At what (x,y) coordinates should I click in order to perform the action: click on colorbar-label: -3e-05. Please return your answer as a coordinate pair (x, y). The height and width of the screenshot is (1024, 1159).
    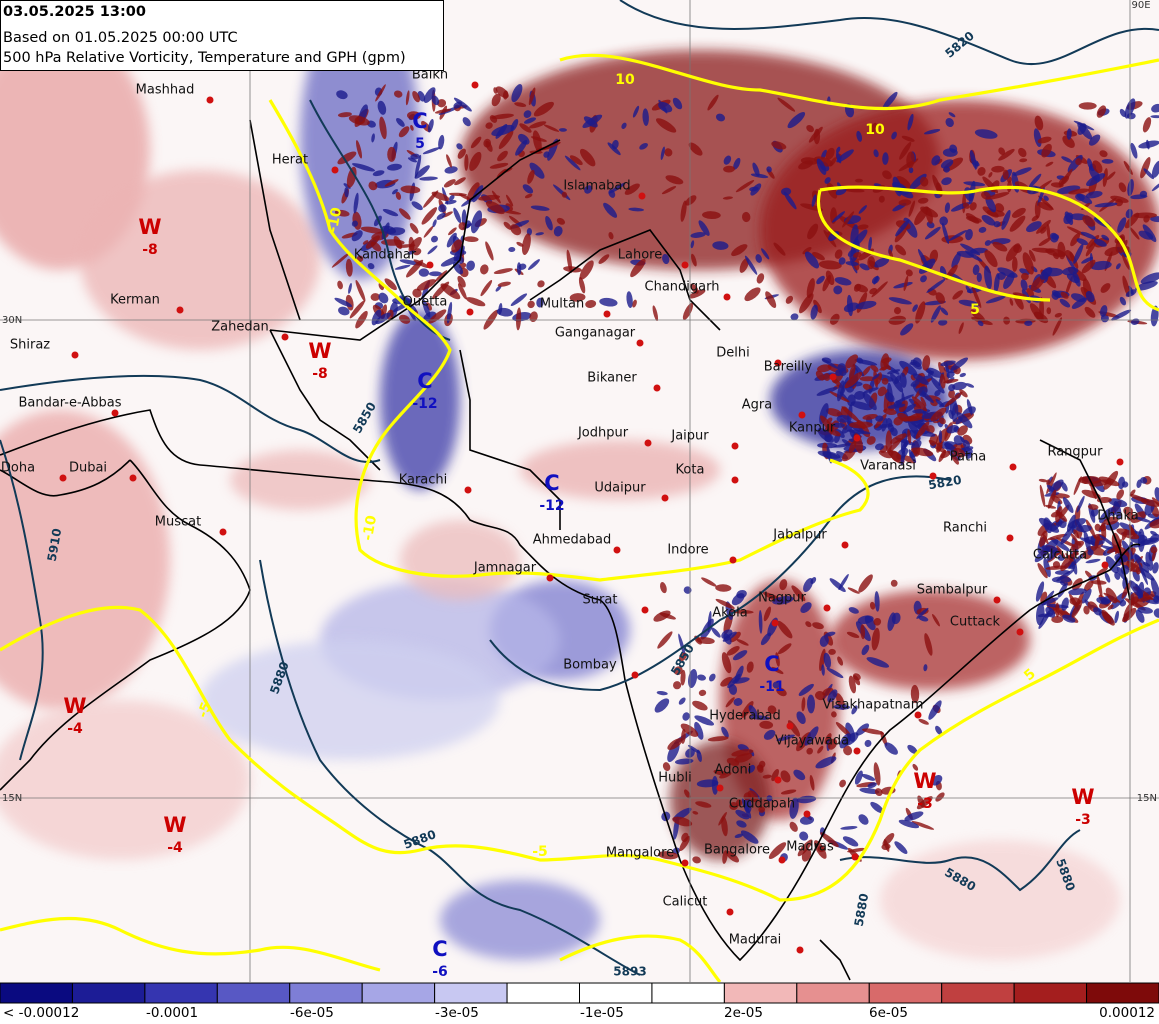
    Looking at the image, I should click on (457, 1013).